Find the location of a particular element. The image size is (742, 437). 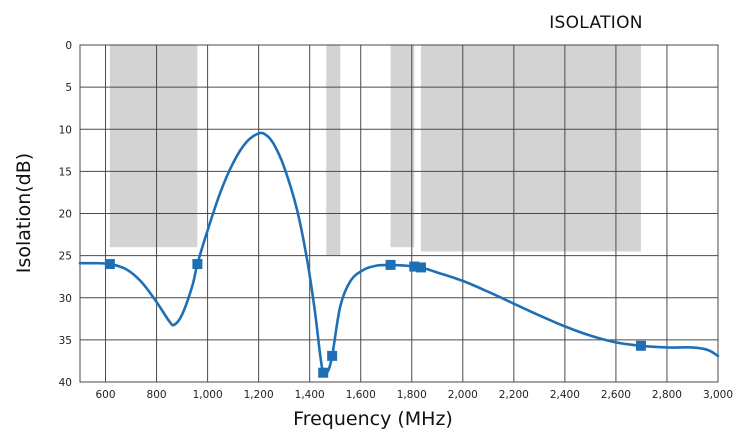

y-tick-label: 10 is located at coordinates (65, 130).